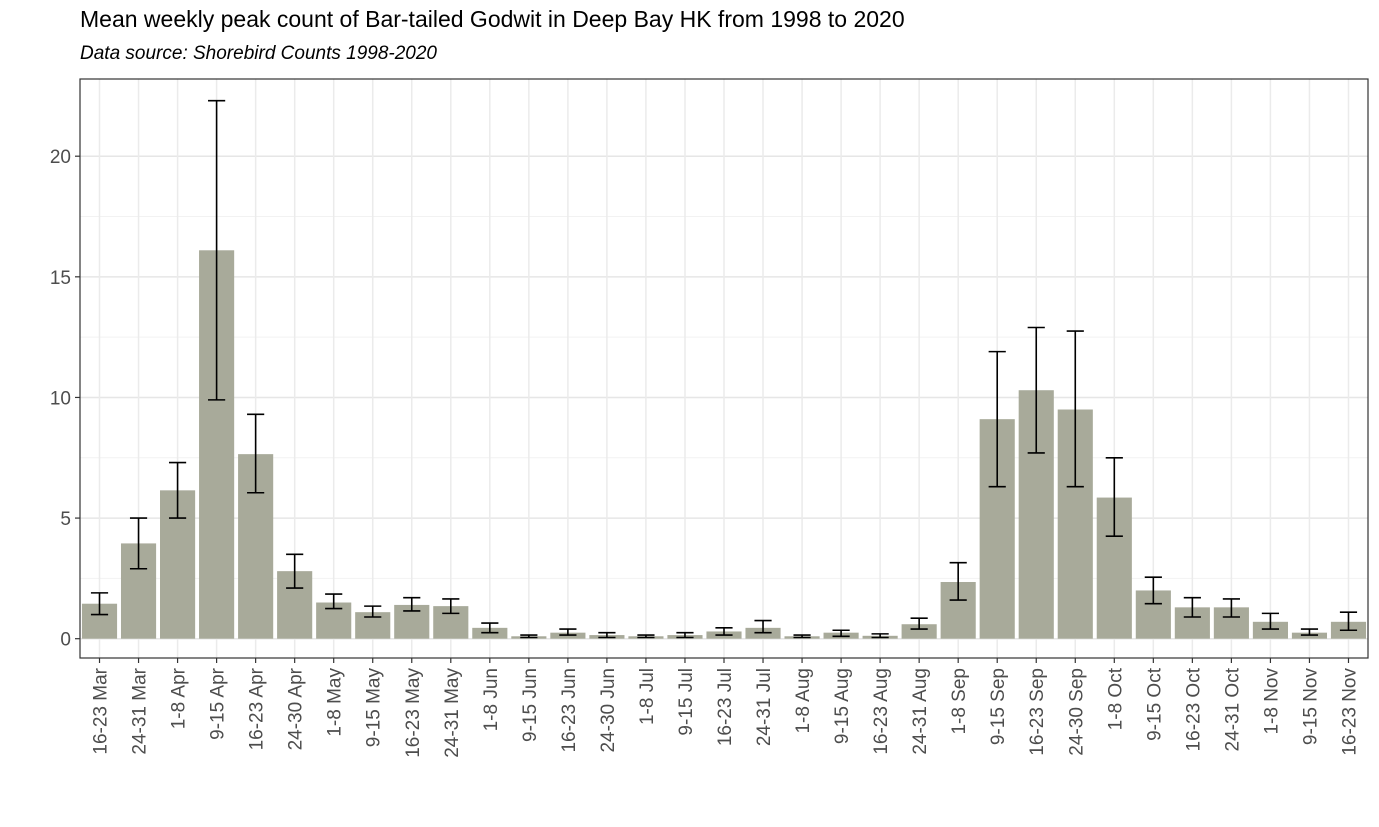  I want to click on x-tick-label: 1-8 Jul, so click(647, 696).